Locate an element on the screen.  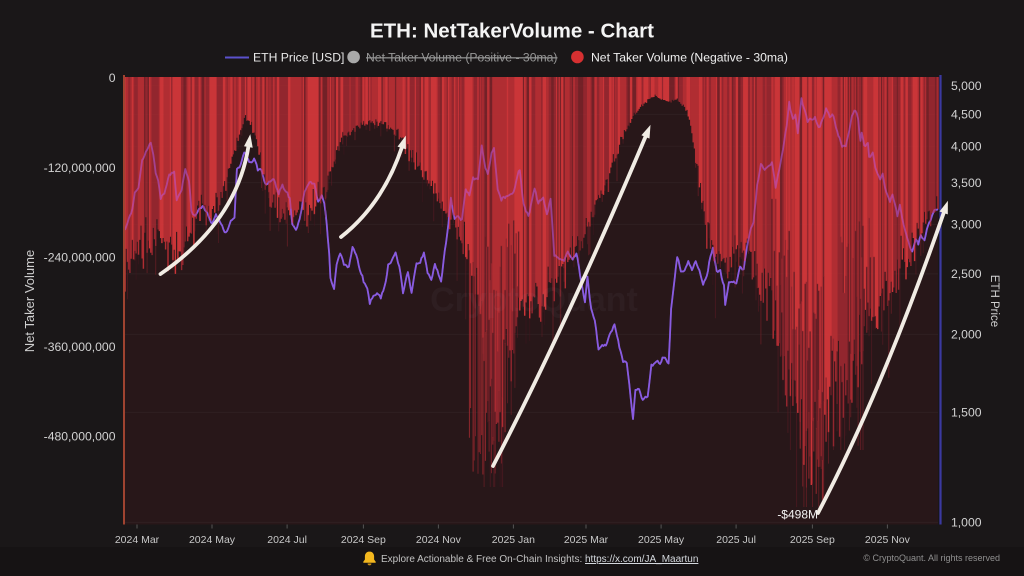
svg-text: -240,000,000 is located at coordinates (80, 257).